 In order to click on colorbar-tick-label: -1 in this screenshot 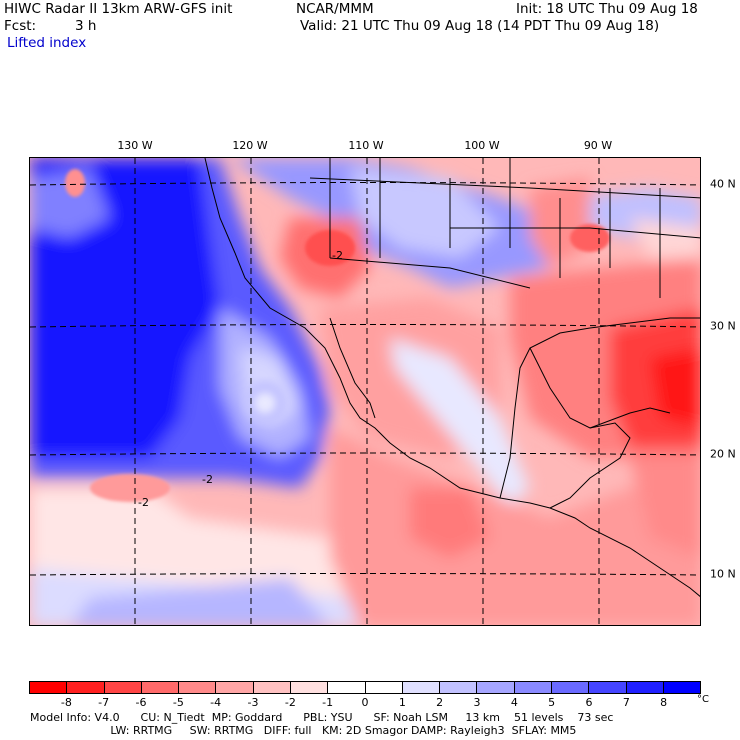, I will do `click(328, 702)`.